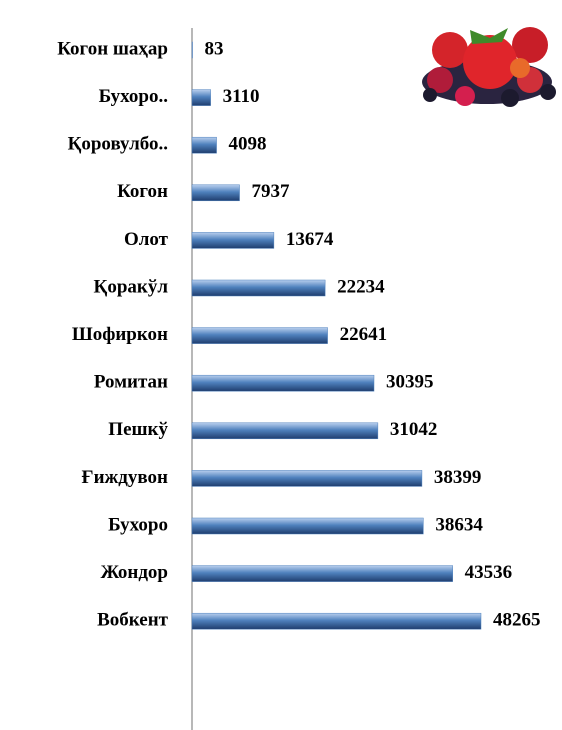  I want to click on category-label: Пешкў, so click(138, 429).